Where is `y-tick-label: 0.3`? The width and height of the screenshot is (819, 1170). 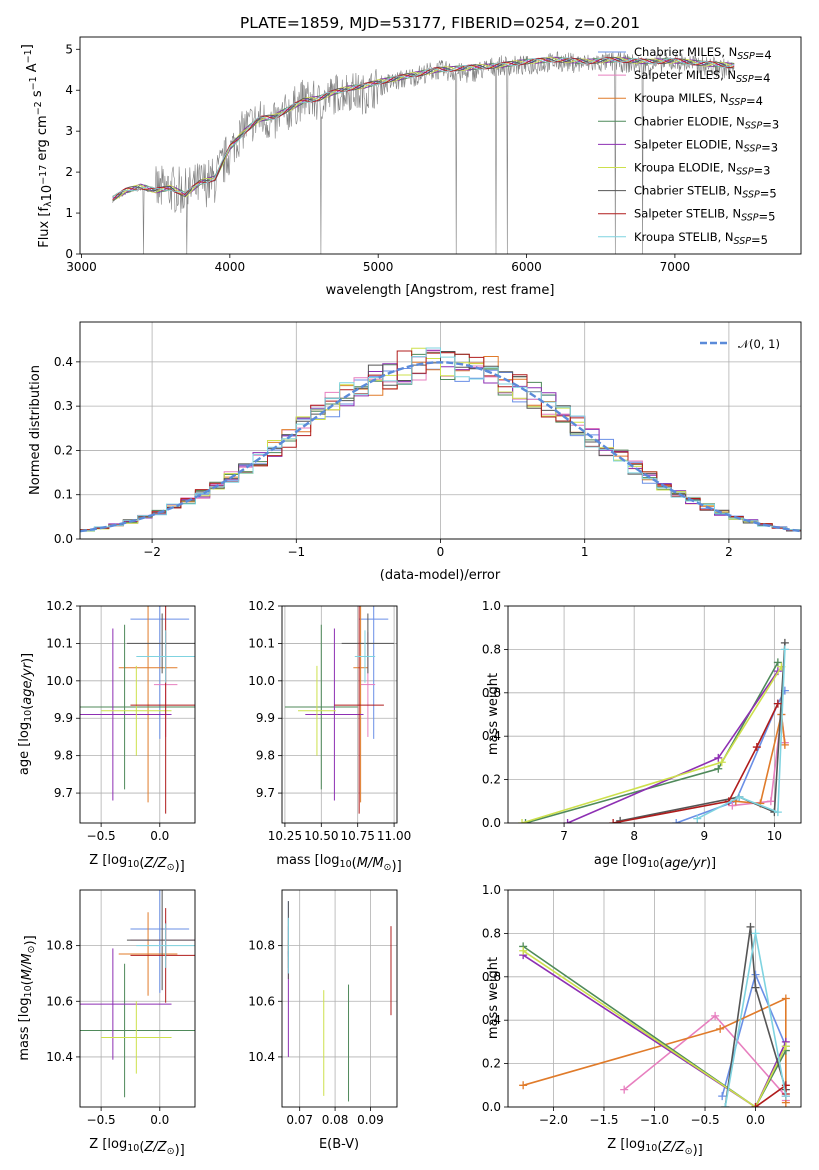 y-tick-label: 0.3 is located at coordinates (63, 406).